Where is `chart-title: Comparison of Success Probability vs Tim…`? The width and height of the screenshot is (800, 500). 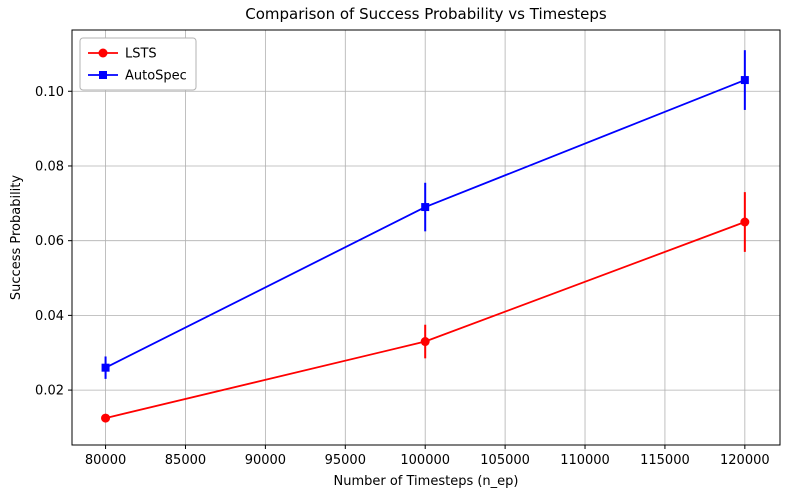 chart-title: Comparison of Success Probability vs Tim… is located at coordinates (426, 14).